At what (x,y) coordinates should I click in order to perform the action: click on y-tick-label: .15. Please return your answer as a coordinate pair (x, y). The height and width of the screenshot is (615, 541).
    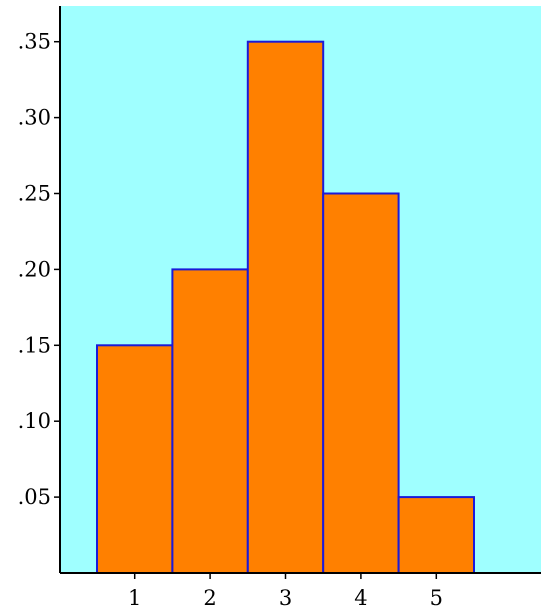
    Looking at the image, I should click on (34, 345).